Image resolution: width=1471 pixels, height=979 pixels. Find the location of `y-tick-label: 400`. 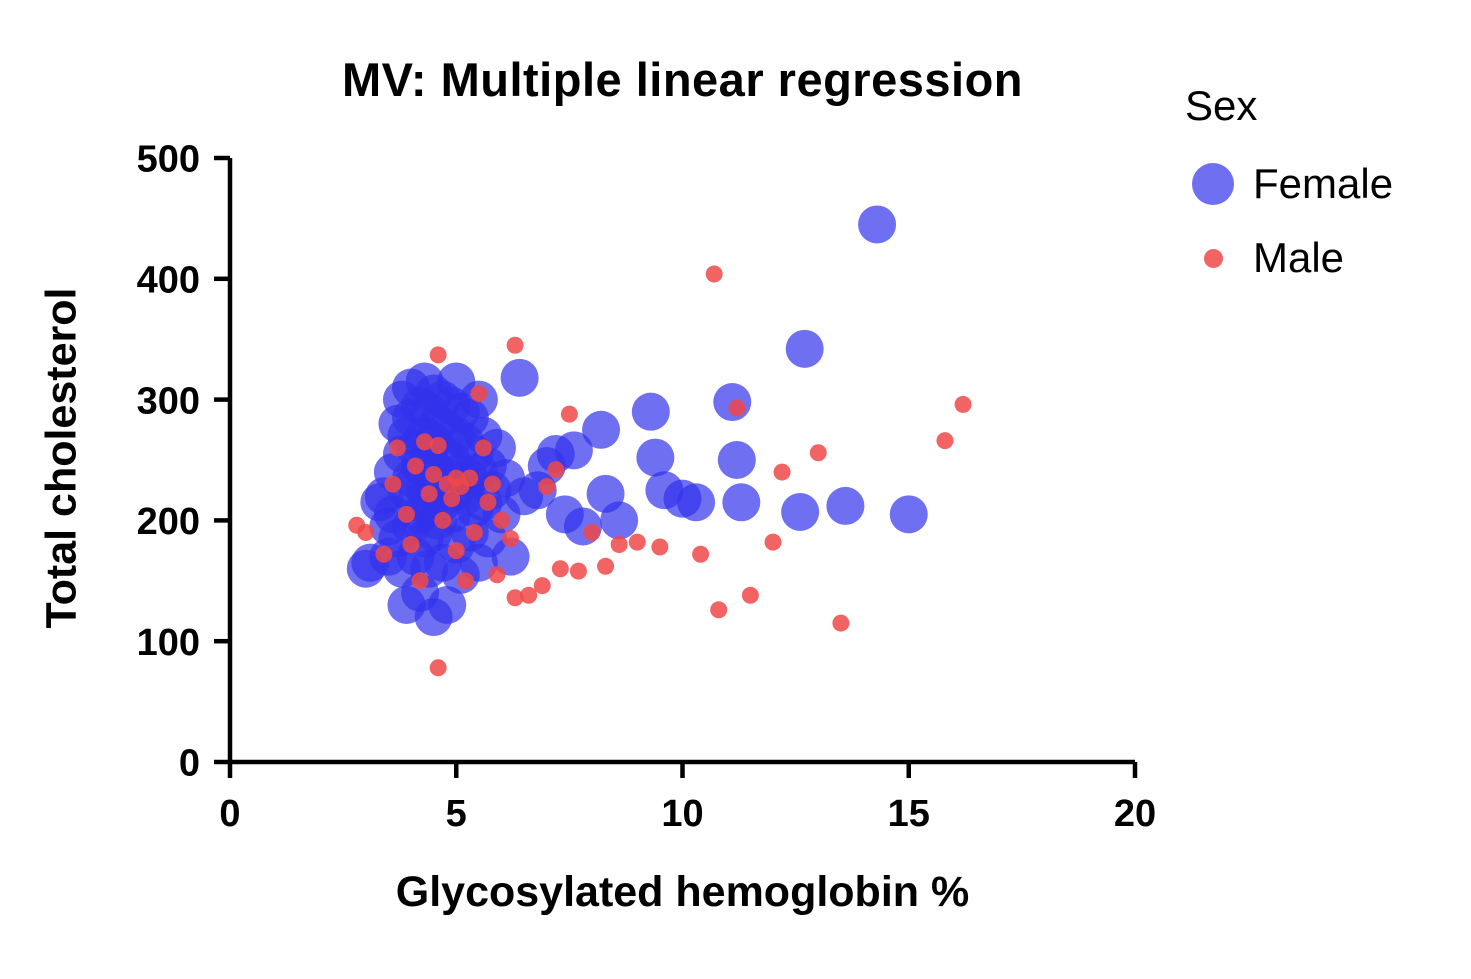

y-tick-label: 400 is located at coordinates (168, 280).